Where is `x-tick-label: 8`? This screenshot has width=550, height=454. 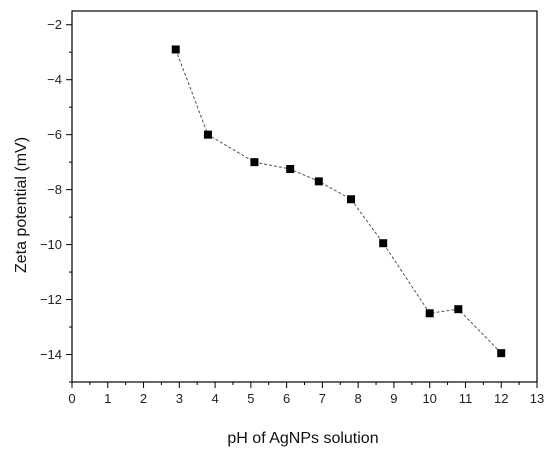
x-tick-label: 8 is located at coordinates (358, 398).